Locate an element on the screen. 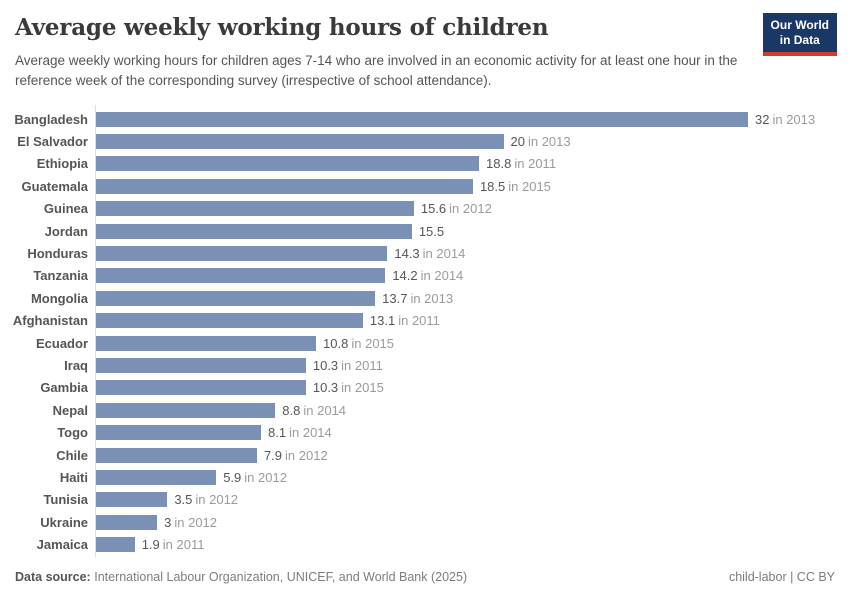  bar-row: Guatemala 18.5 in 2015 is located at coordinates (425, 186).